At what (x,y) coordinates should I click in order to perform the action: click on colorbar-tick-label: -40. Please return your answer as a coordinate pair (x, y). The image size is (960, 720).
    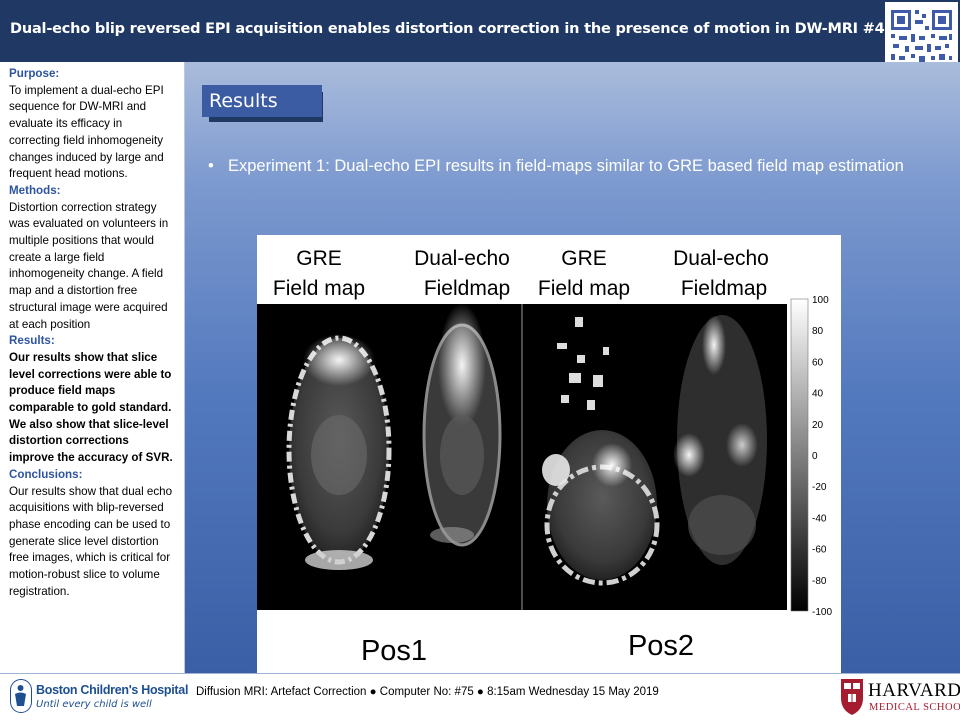
    Looking at the image, I should click on (819, 518).